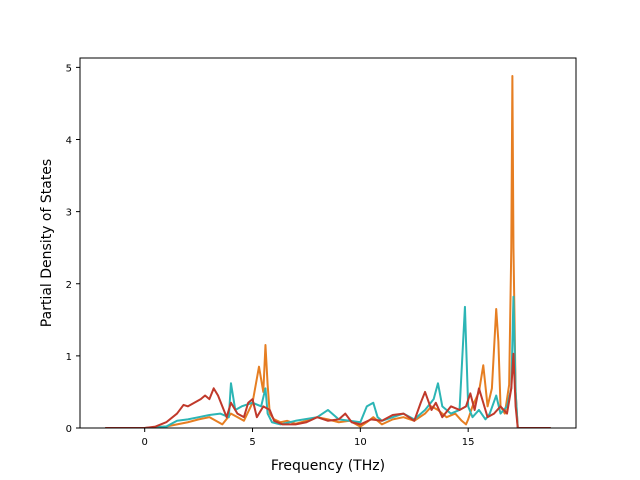 This screenshot has width=640, height=480. What do you see at coordinates (47, 243) in the screenshot?
I see `y-axis-label: Partial Density of States` at bounding box center [47, 243].